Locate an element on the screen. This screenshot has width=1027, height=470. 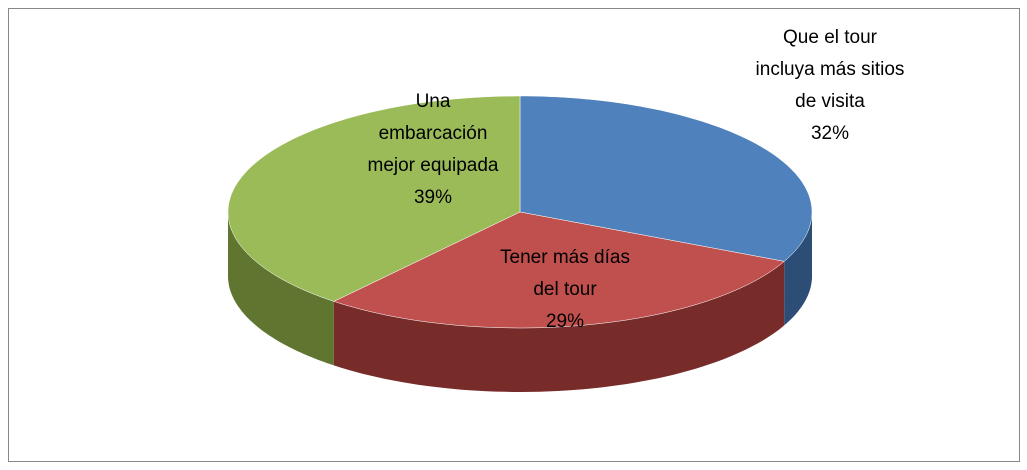
value-label: 39% is located at coordinates (433, 197).